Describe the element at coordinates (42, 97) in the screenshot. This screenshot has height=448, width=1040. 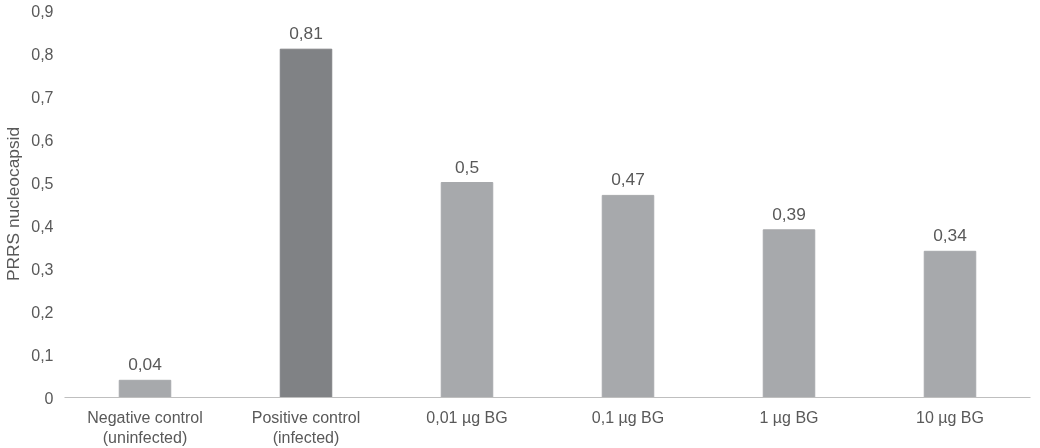
I see `y-tick-label: 0,7` at that location.